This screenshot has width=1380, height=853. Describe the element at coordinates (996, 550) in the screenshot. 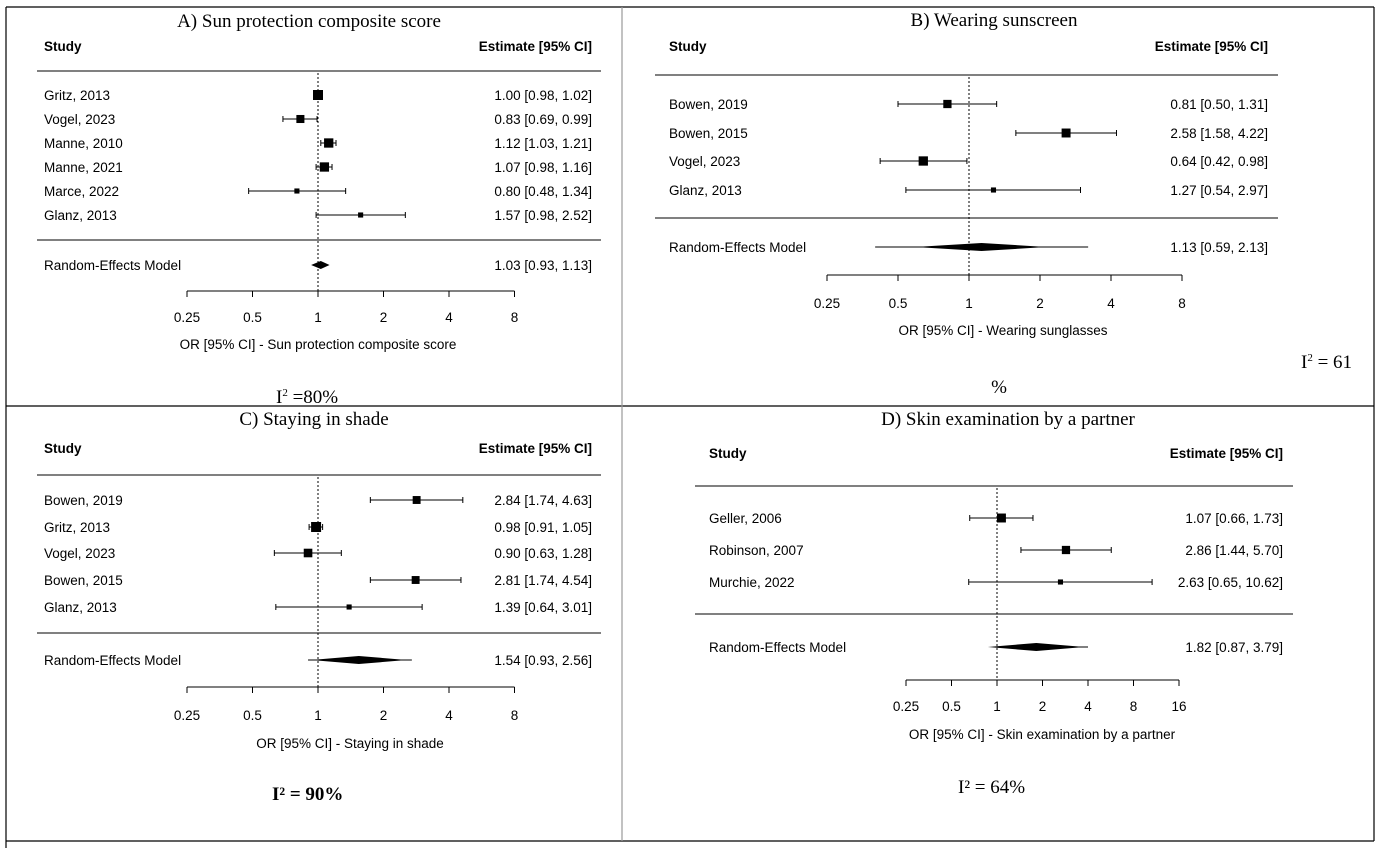

I see `study-row: Robinson, 2007 2.86 [1.44, 5.70]` at that location.